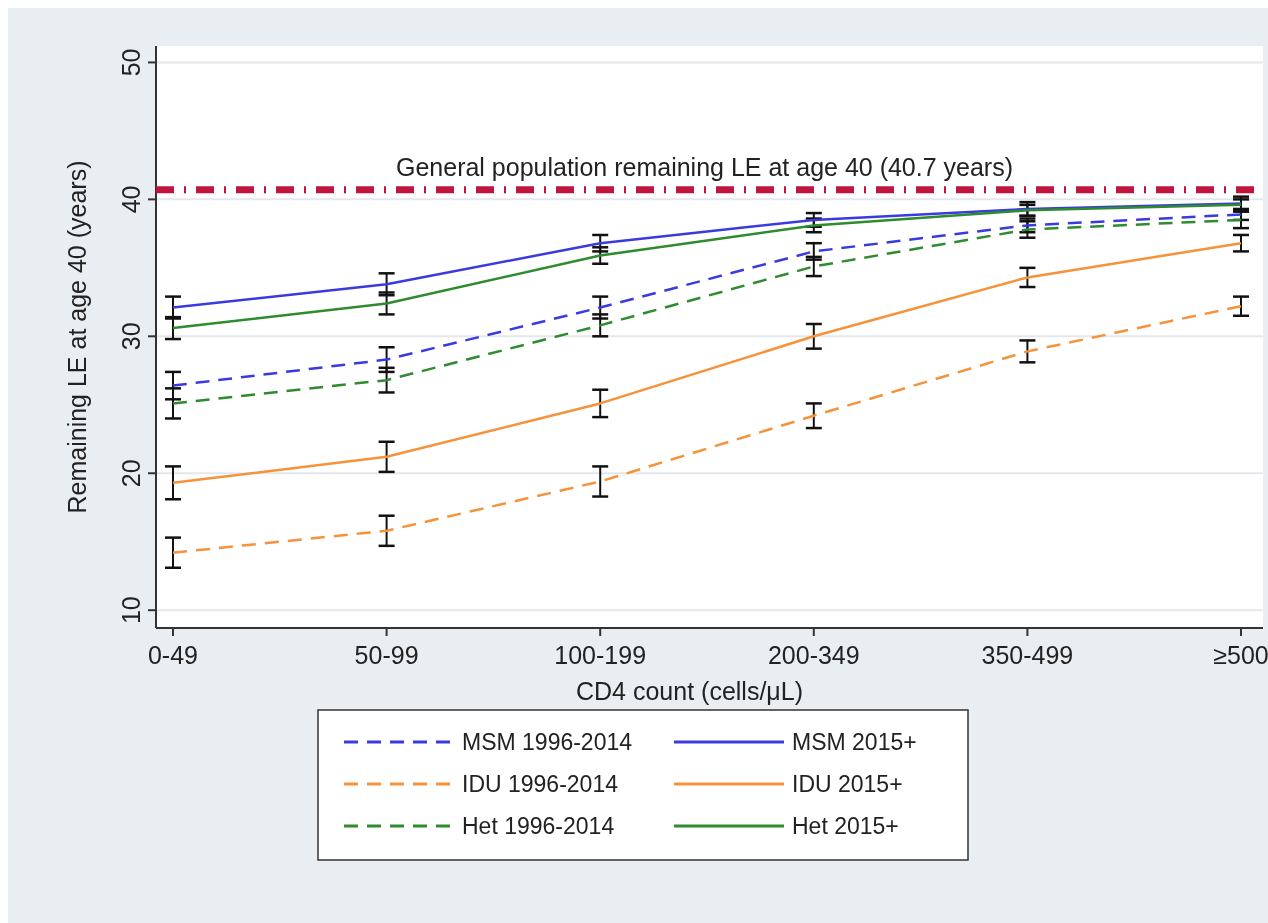 The height and width of the screenshot is (923, 1268). Describe the element at coordinates (847, 784) in the screenshot. I see `legend-label: IDU 2015+` at that location.